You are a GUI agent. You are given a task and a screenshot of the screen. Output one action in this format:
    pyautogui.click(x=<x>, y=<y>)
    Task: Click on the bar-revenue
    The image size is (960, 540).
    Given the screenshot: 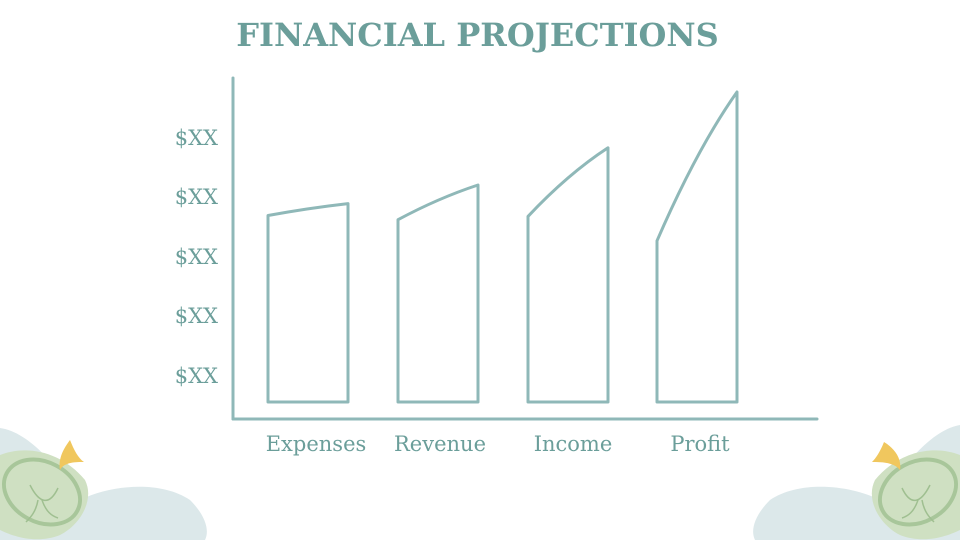 What is the action you would take?
    pyautogui.click(x=438, y=293)
    